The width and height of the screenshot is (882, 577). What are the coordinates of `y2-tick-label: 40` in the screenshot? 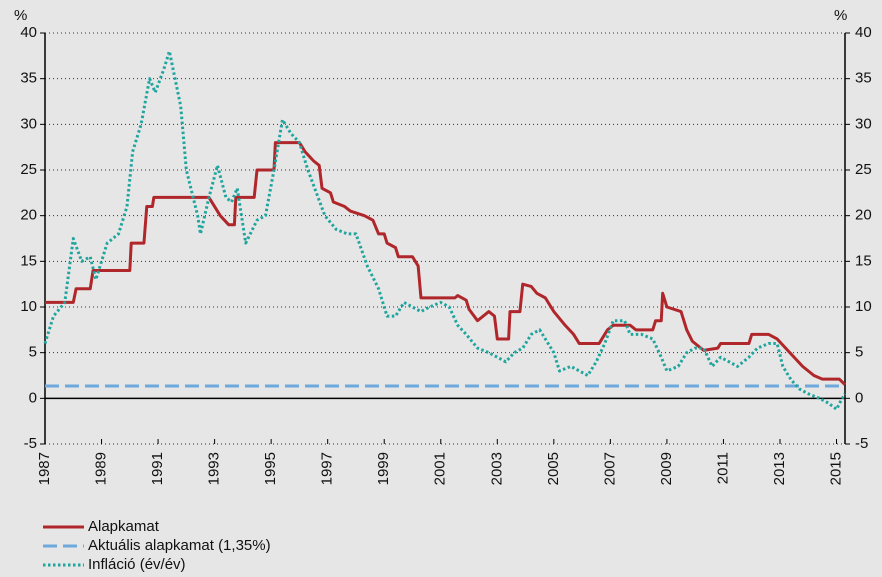 It's located at (863, 32).